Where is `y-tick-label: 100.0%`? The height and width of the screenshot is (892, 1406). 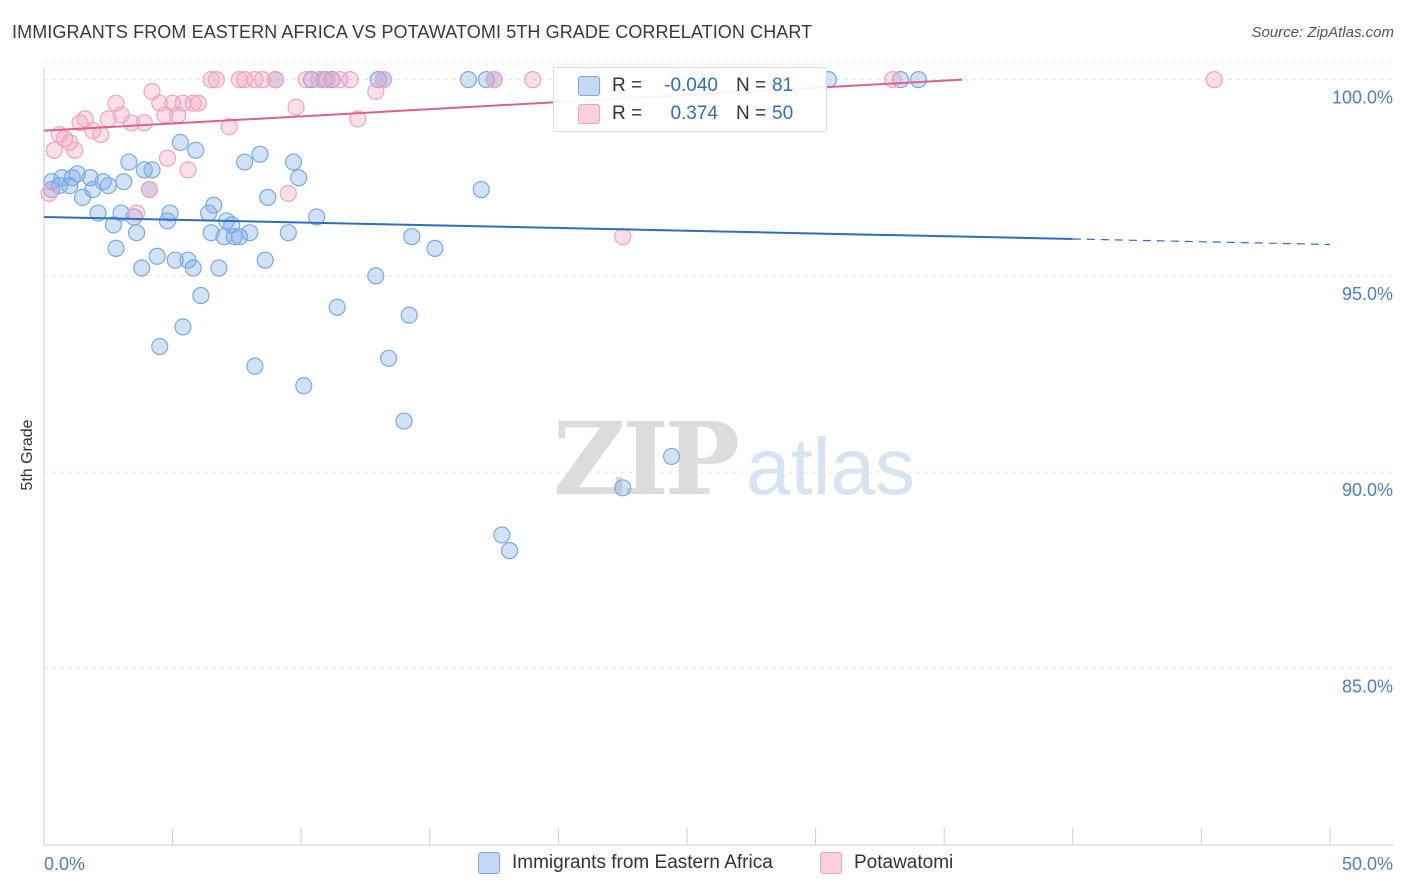
y-tick-label: 100.0% is located at coordinates (1362, 98).